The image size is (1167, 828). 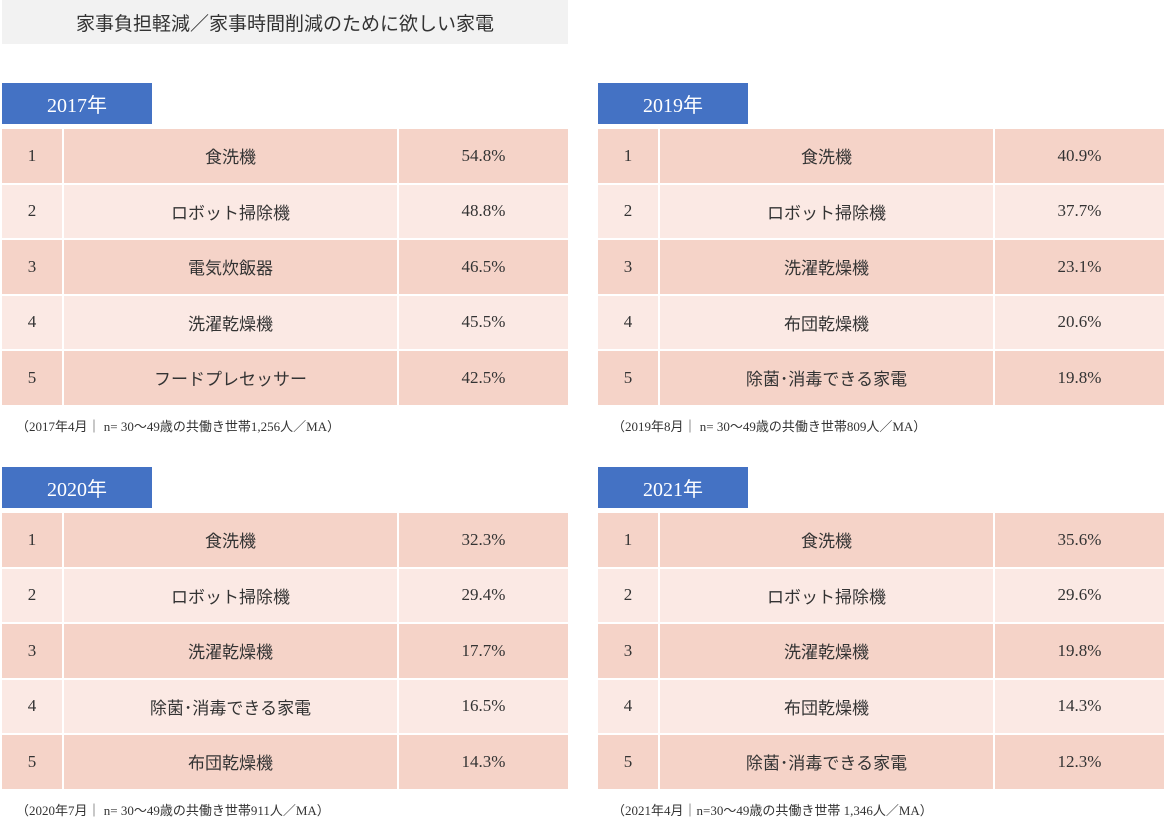 What do you see at coordinates (483, 595) in the screenshot?
I see `percent-cell: 29.4%` at bounding box center [483, 595].